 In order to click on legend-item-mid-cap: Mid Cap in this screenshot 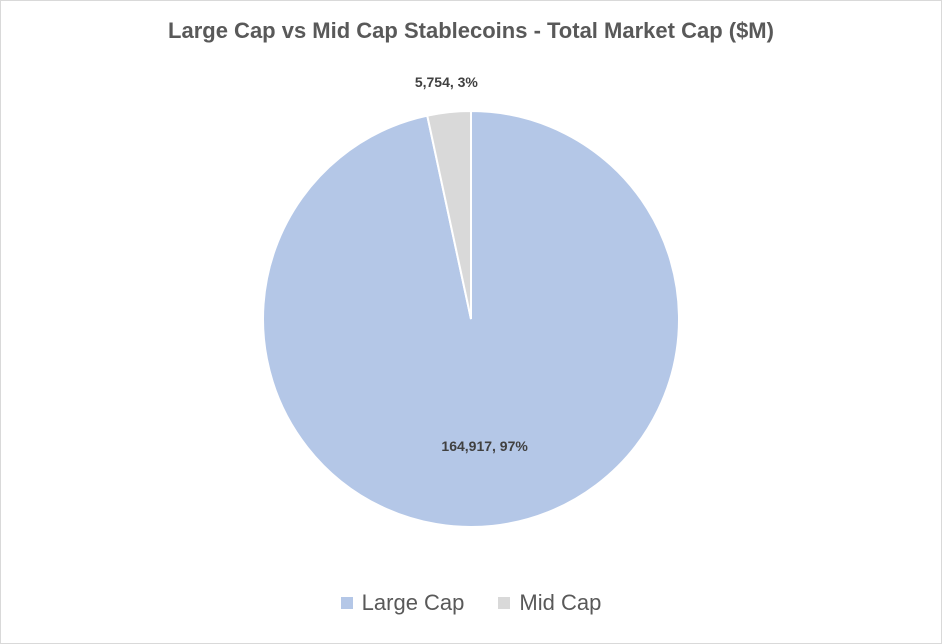, I will do `click(549, 603)`.